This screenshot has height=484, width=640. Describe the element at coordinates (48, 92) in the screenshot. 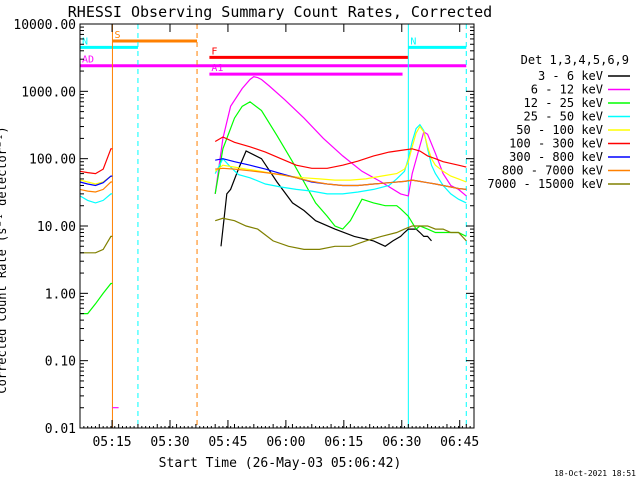

I see `y-tick-label-5: 1000.00` at that location.